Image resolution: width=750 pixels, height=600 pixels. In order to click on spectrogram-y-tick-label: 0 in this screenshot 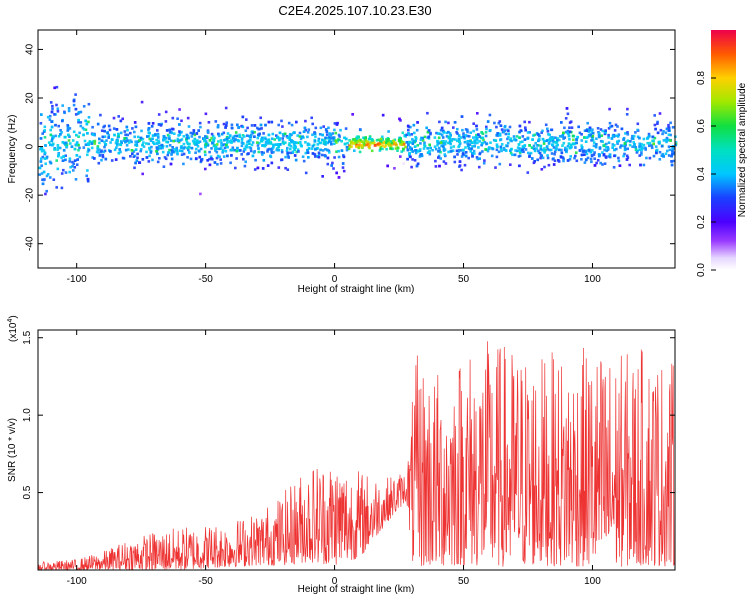, I will do `click(30, 146)`.